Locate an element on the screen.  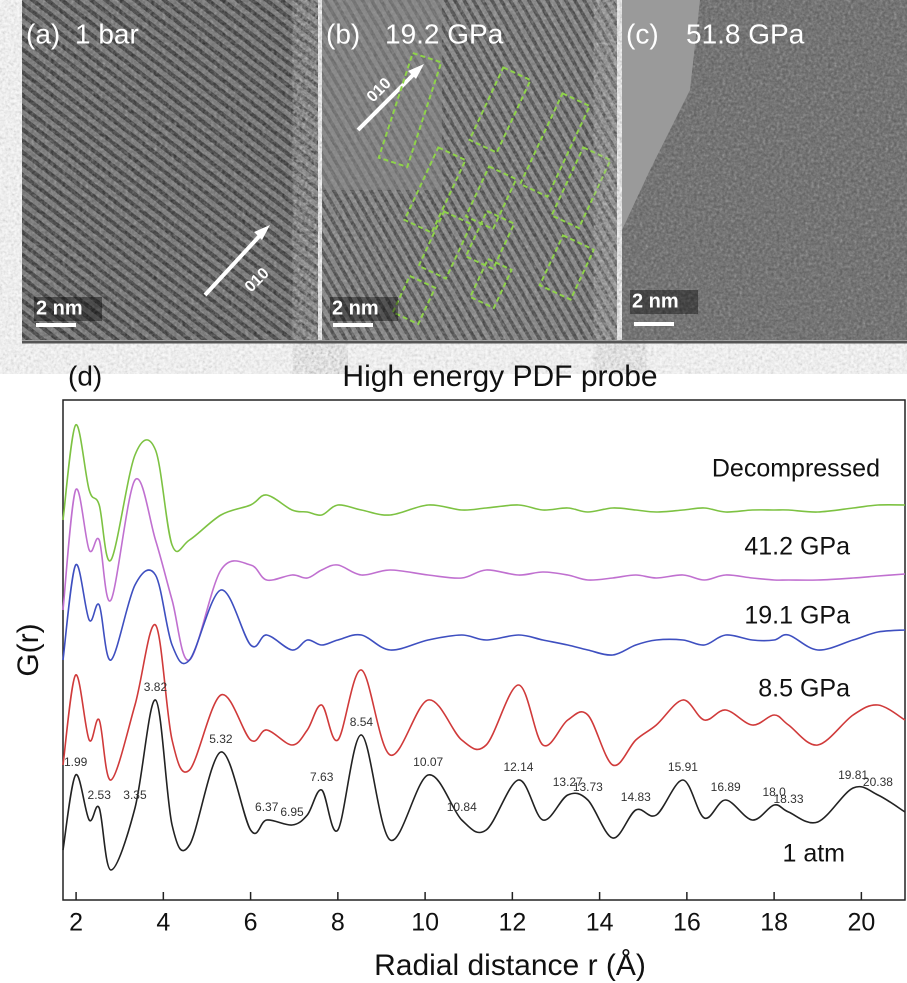
peak-label: 15.91 is located at coordinates (683, 767).